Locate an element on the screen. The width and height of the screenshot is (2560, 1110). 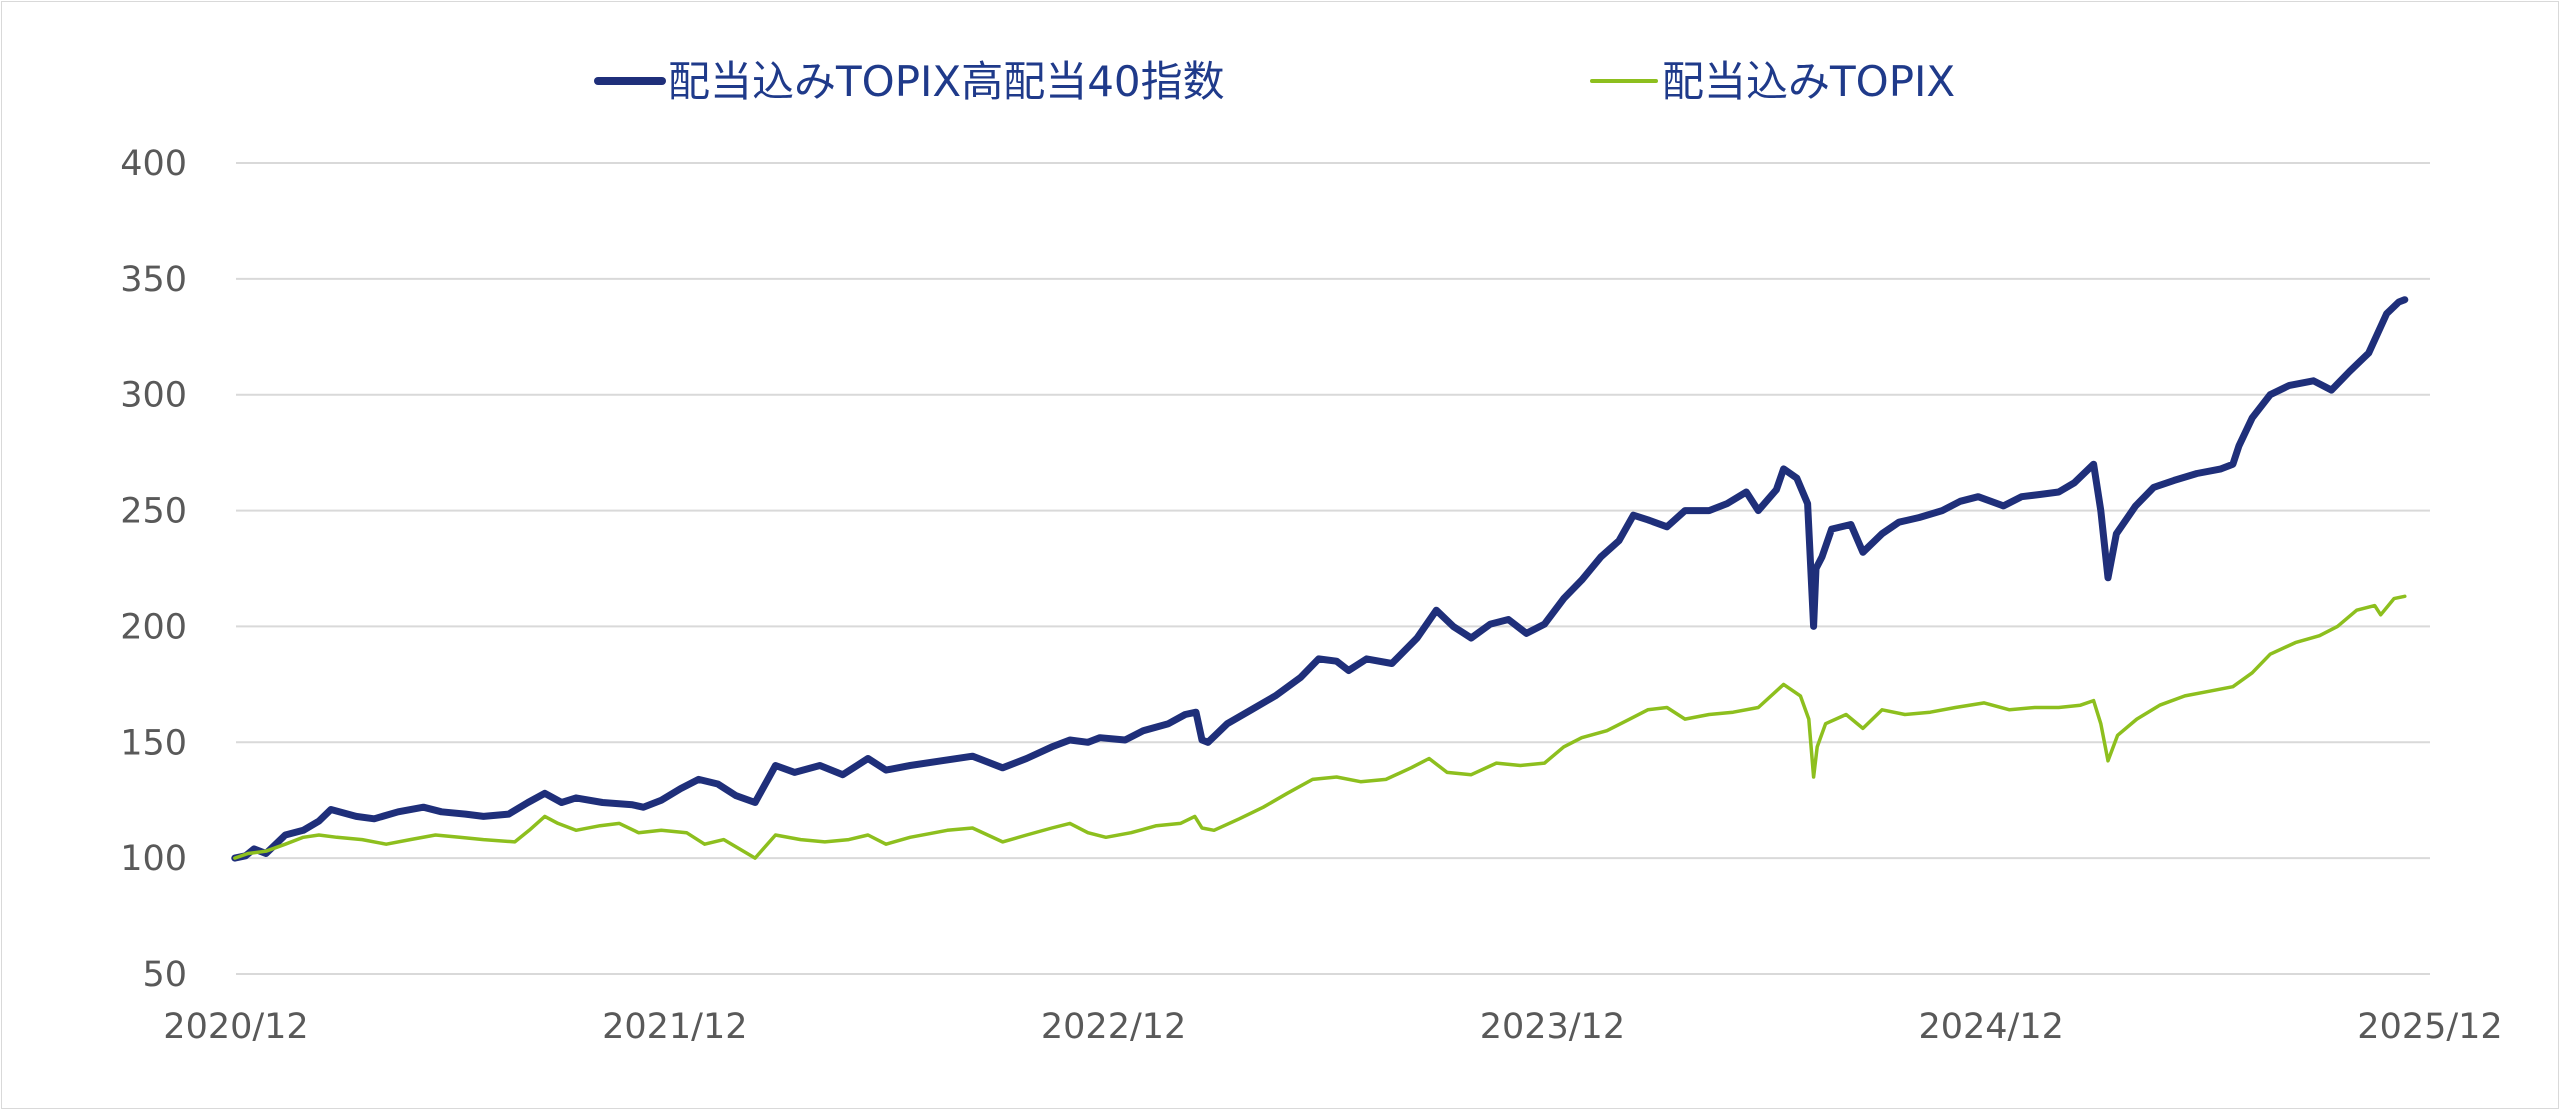
y-tick-label: 50 is located at coordinates (164, 975).